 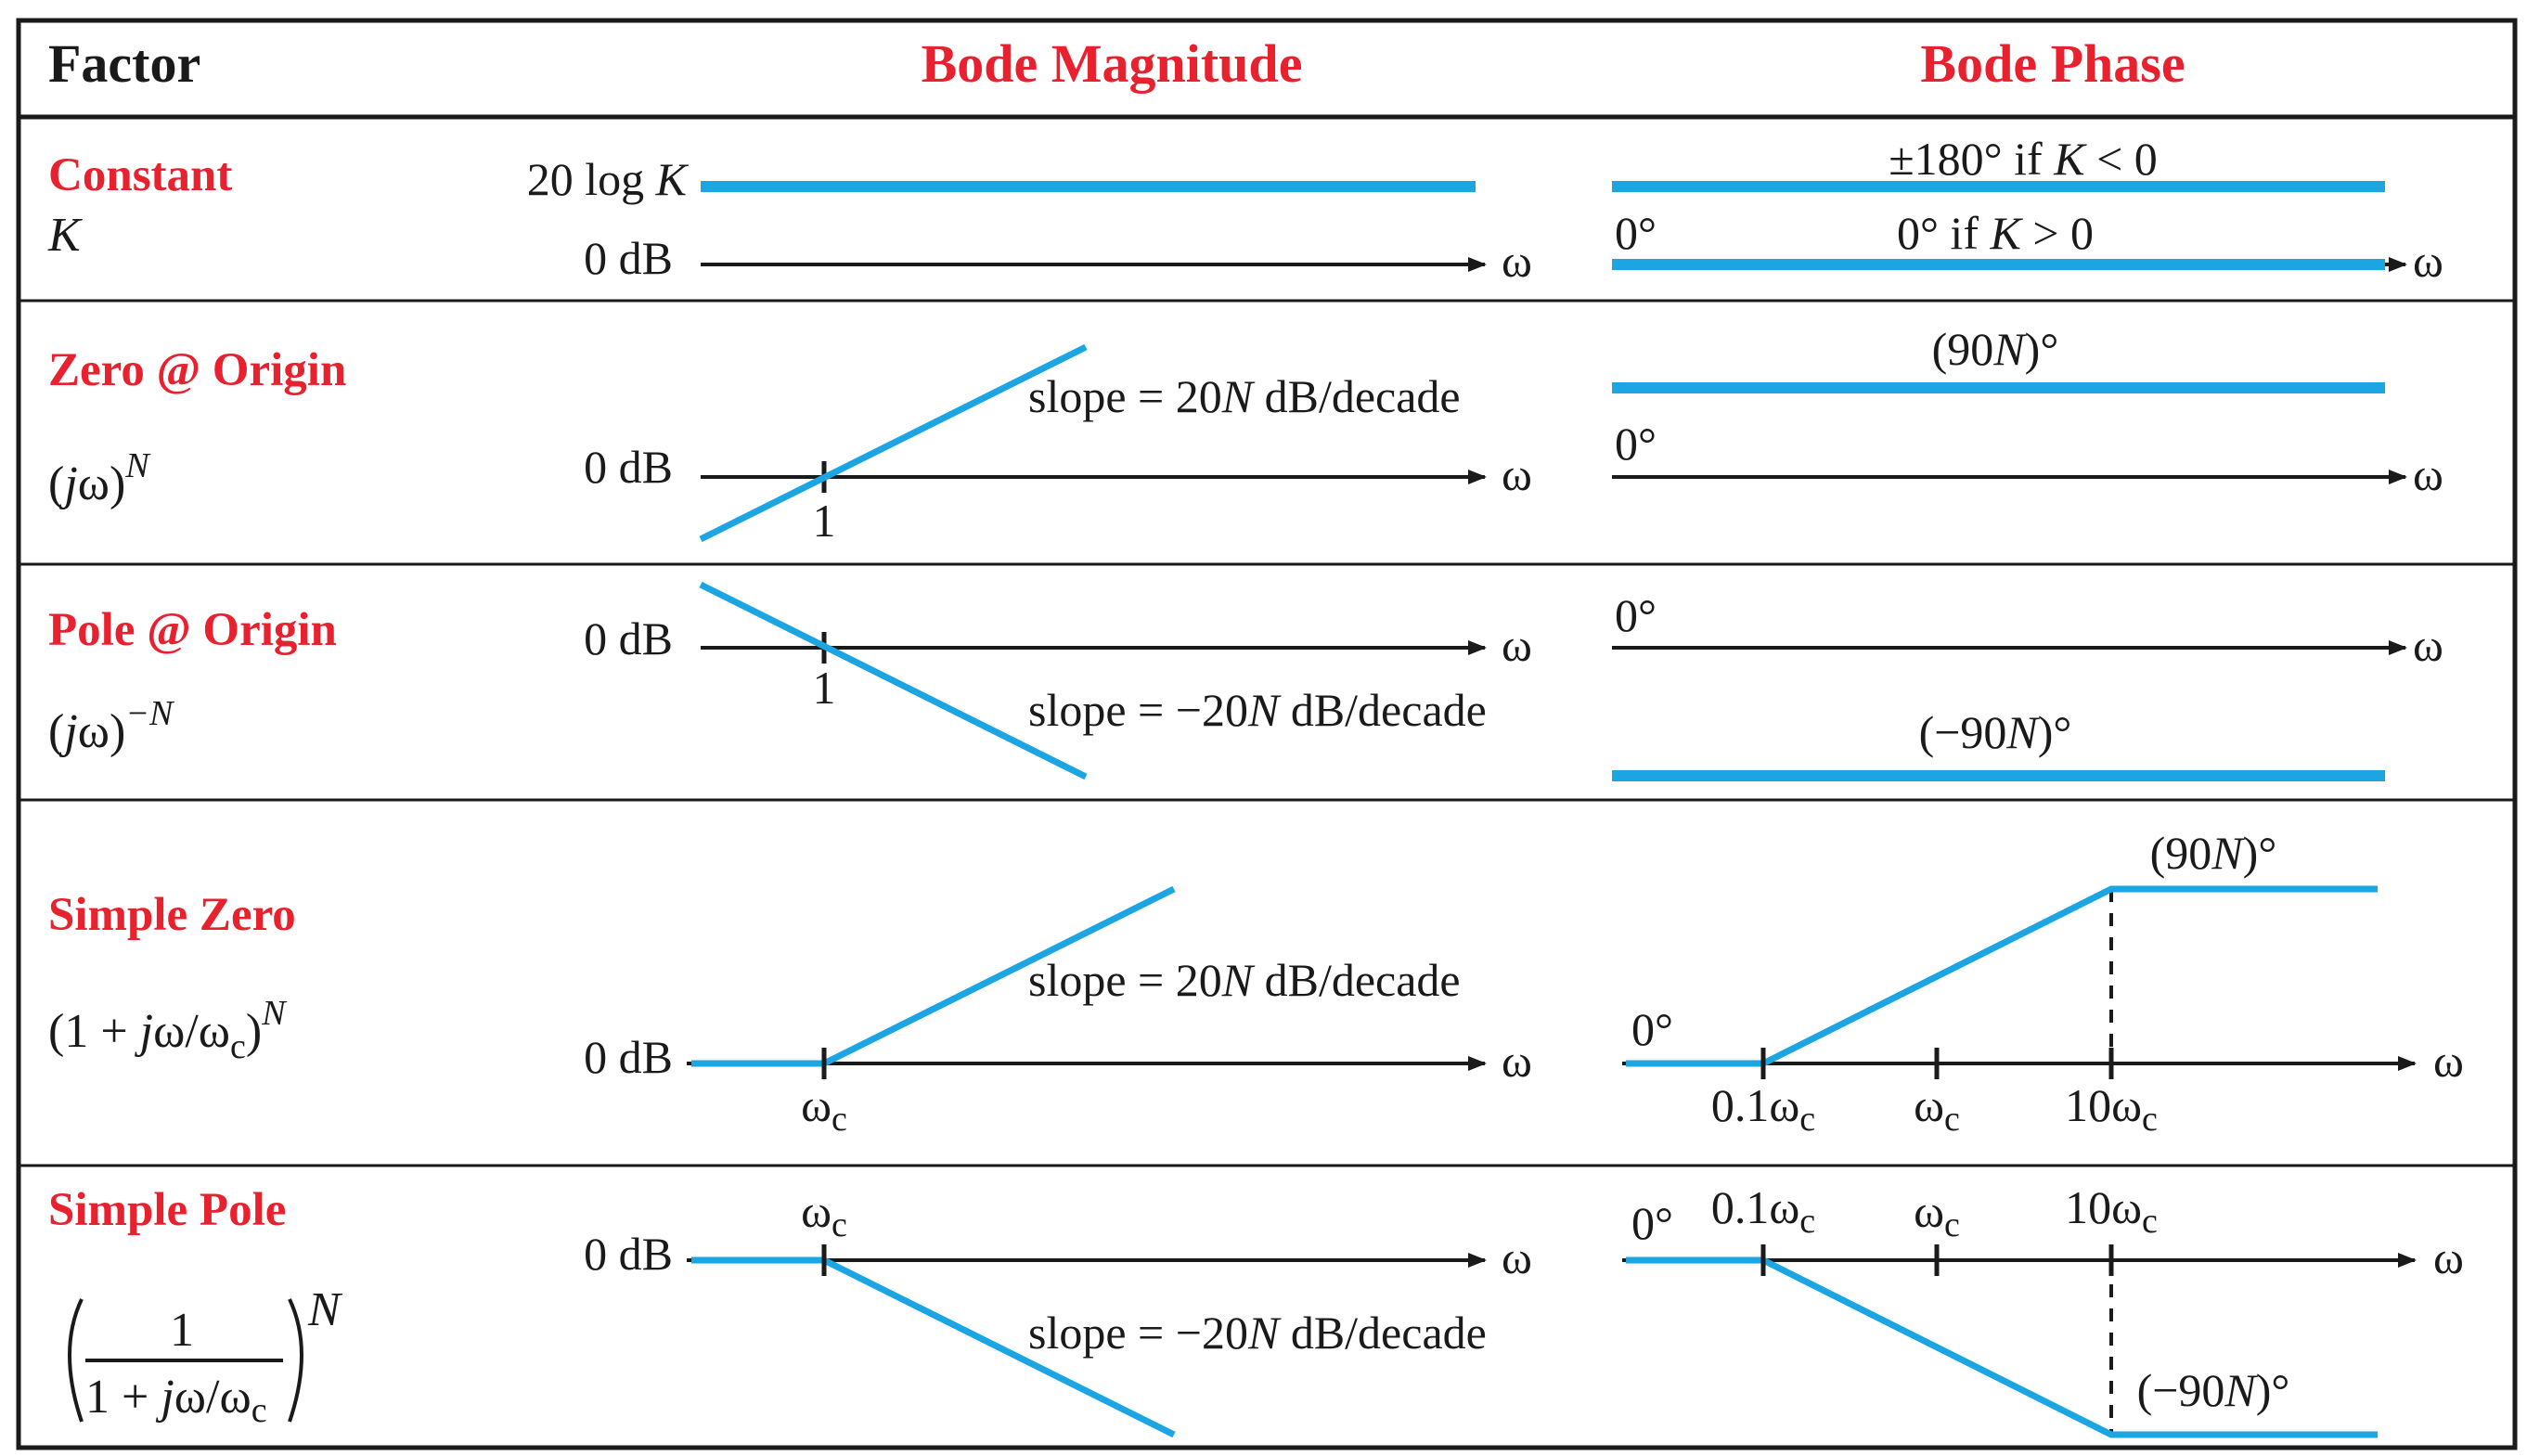 I want to click on left-paren, so click(x=76, y=1360).